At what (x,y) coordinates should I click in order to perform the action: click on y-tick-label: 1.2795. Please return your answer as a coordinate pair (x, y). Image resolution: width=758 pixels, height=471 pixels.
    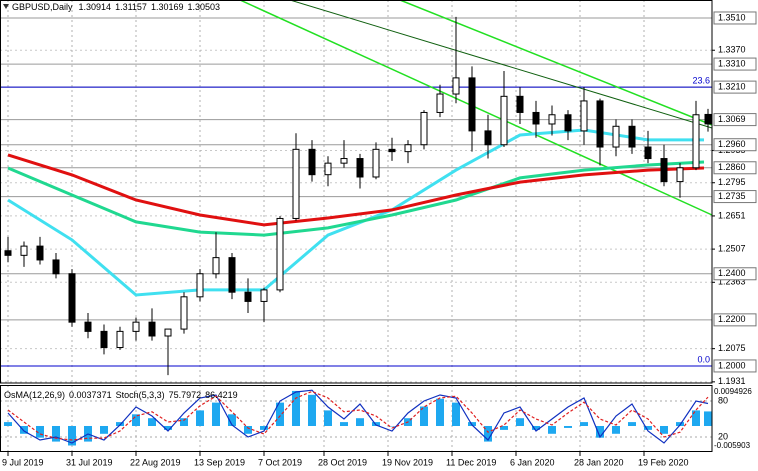
    Looking at the image, I should click on (732, 182).